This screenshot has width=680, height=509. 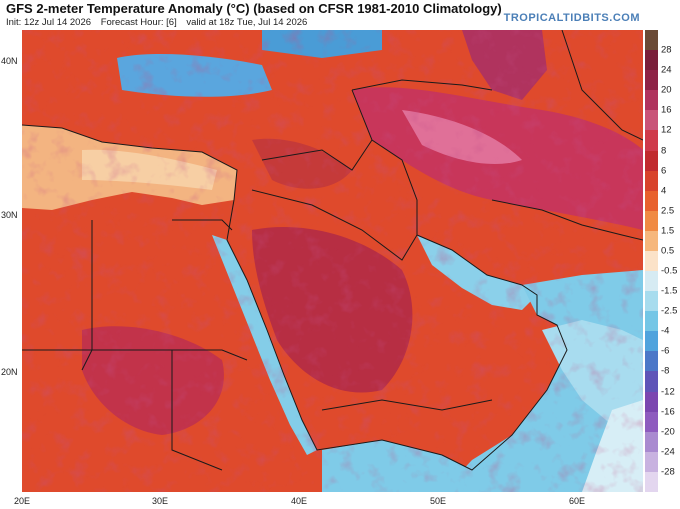 What do you see at coordinates (299, 501) in the screenshot?
I see `lon-label-40e: 40E` at bounding box center [299, 501].